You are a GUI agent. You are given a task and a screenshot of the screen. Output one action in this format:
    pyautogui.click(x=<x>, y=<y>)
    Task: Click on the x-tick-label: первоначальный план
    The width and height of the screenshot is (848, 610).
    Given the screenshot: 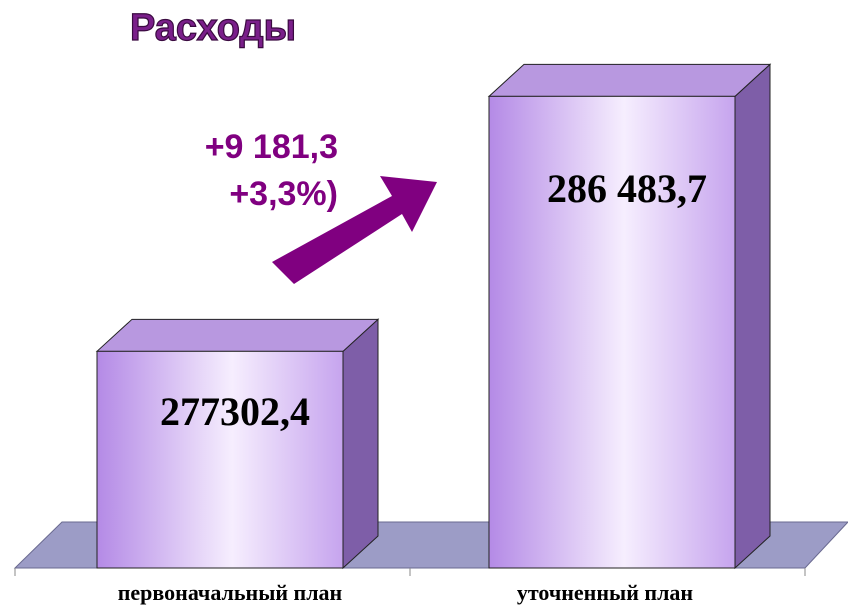 What is the action you would take?
    pyautogui.click(x=230, y=592)
    